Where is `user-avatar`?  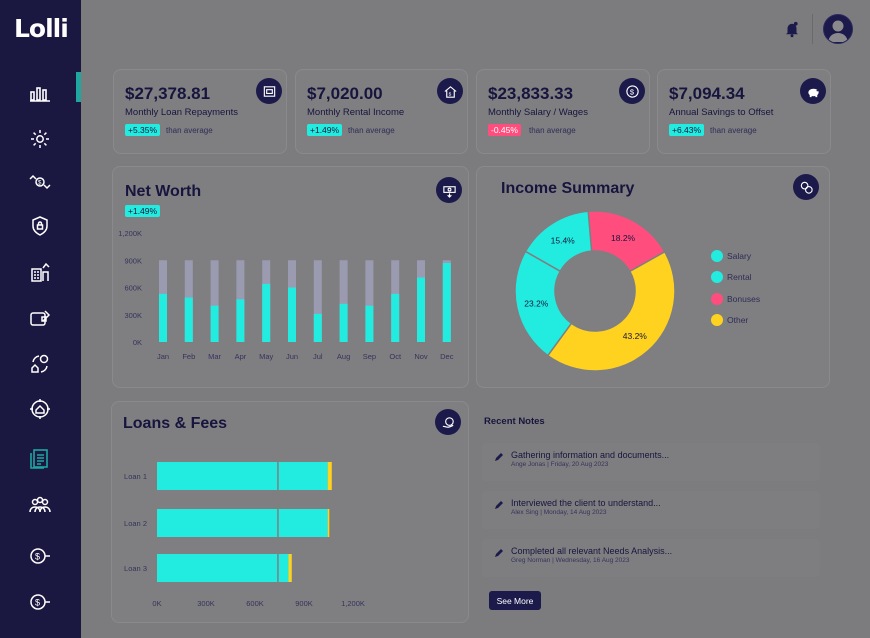
user-avatar is located at coordinates (838, 29).